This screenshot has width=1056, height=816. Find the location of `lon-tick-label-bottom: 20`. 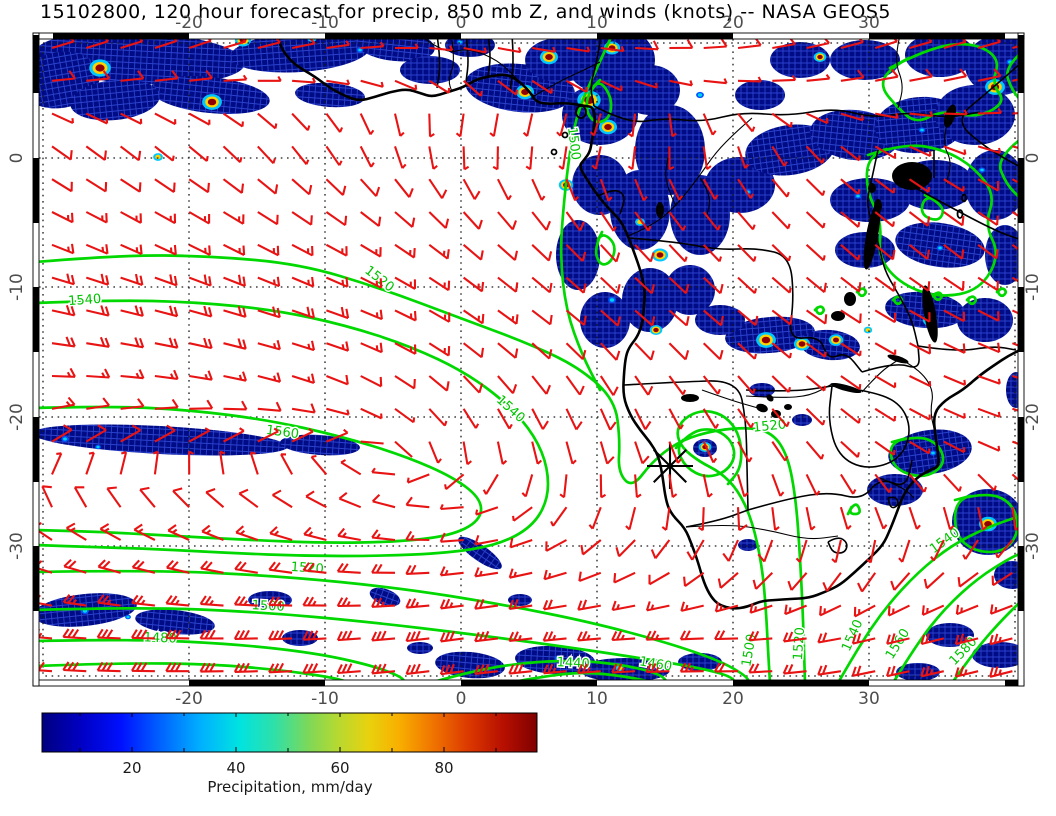

lon-tick-label-bottom: 20 is located at coordinates (733, 699).